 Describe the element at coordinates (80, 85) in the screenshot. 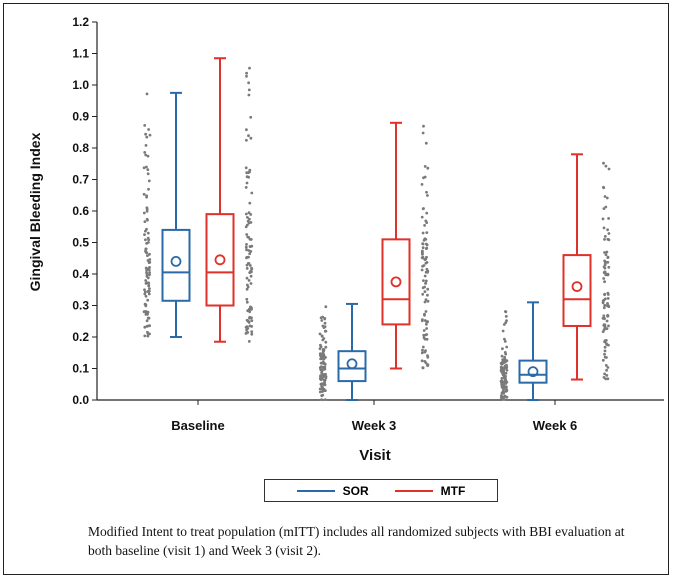

I see `y-tick-label: 1.0` at that location.